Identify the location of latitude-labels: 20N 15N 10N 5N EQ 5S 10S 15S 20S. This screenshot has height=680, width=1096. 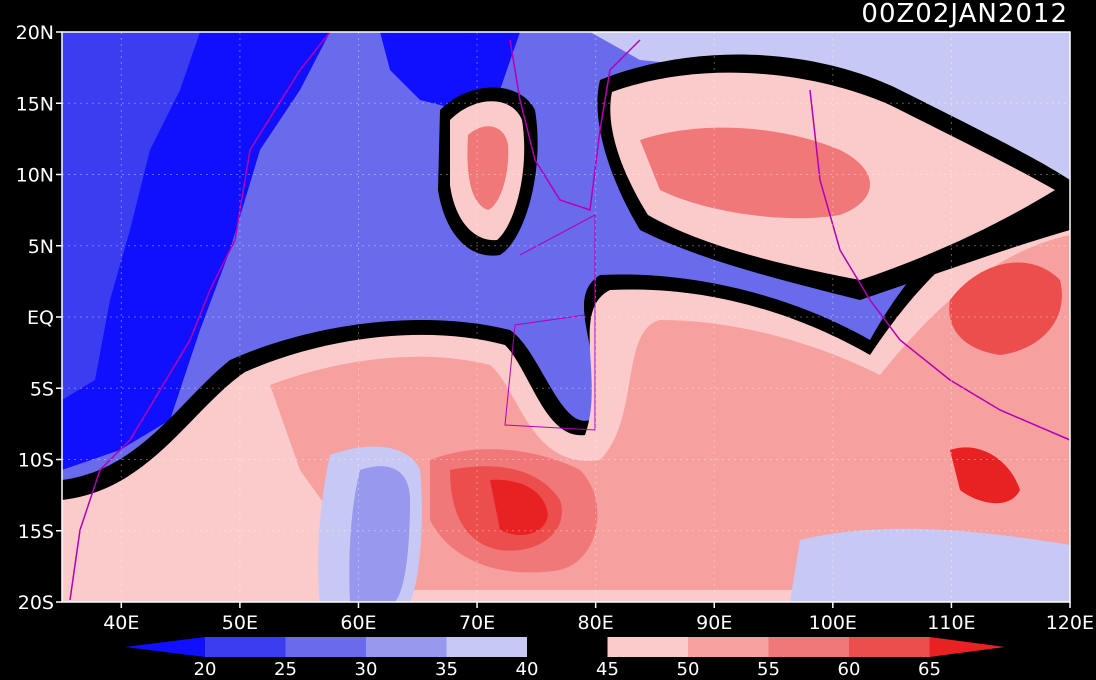
(39, 318).